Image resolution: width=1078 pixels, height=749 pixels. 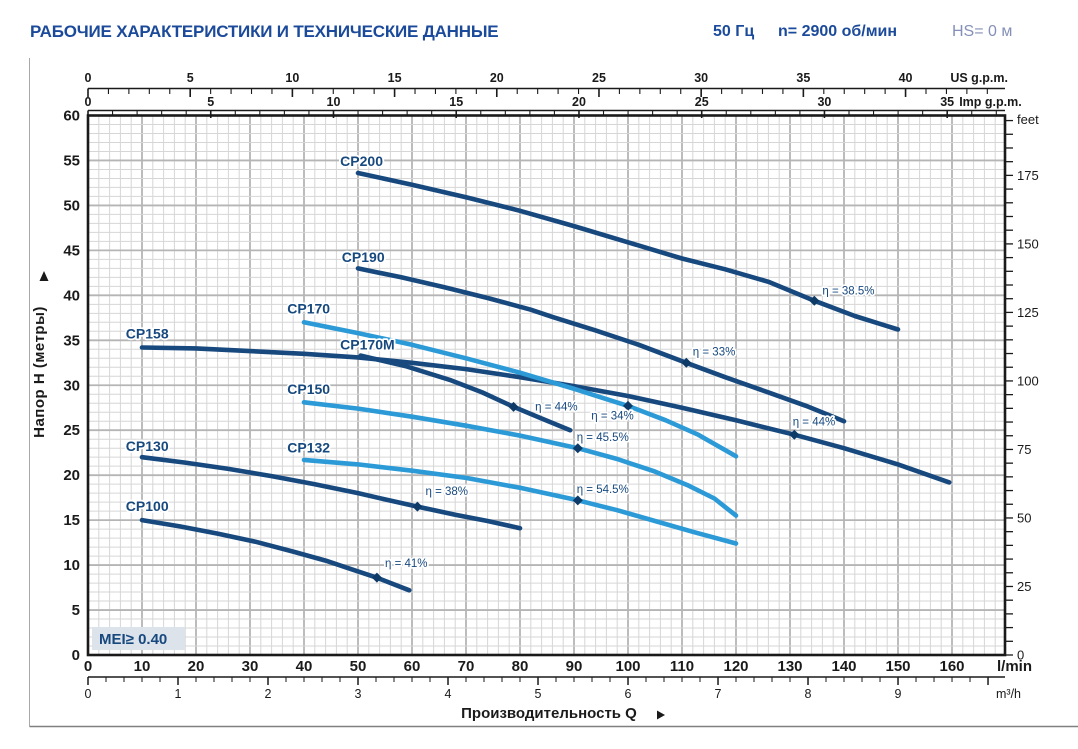 What do you see at coordinates (1024, 586) in the screenshot?
I see `feet-tick-label: 25` at bounding box center [1024, 586].